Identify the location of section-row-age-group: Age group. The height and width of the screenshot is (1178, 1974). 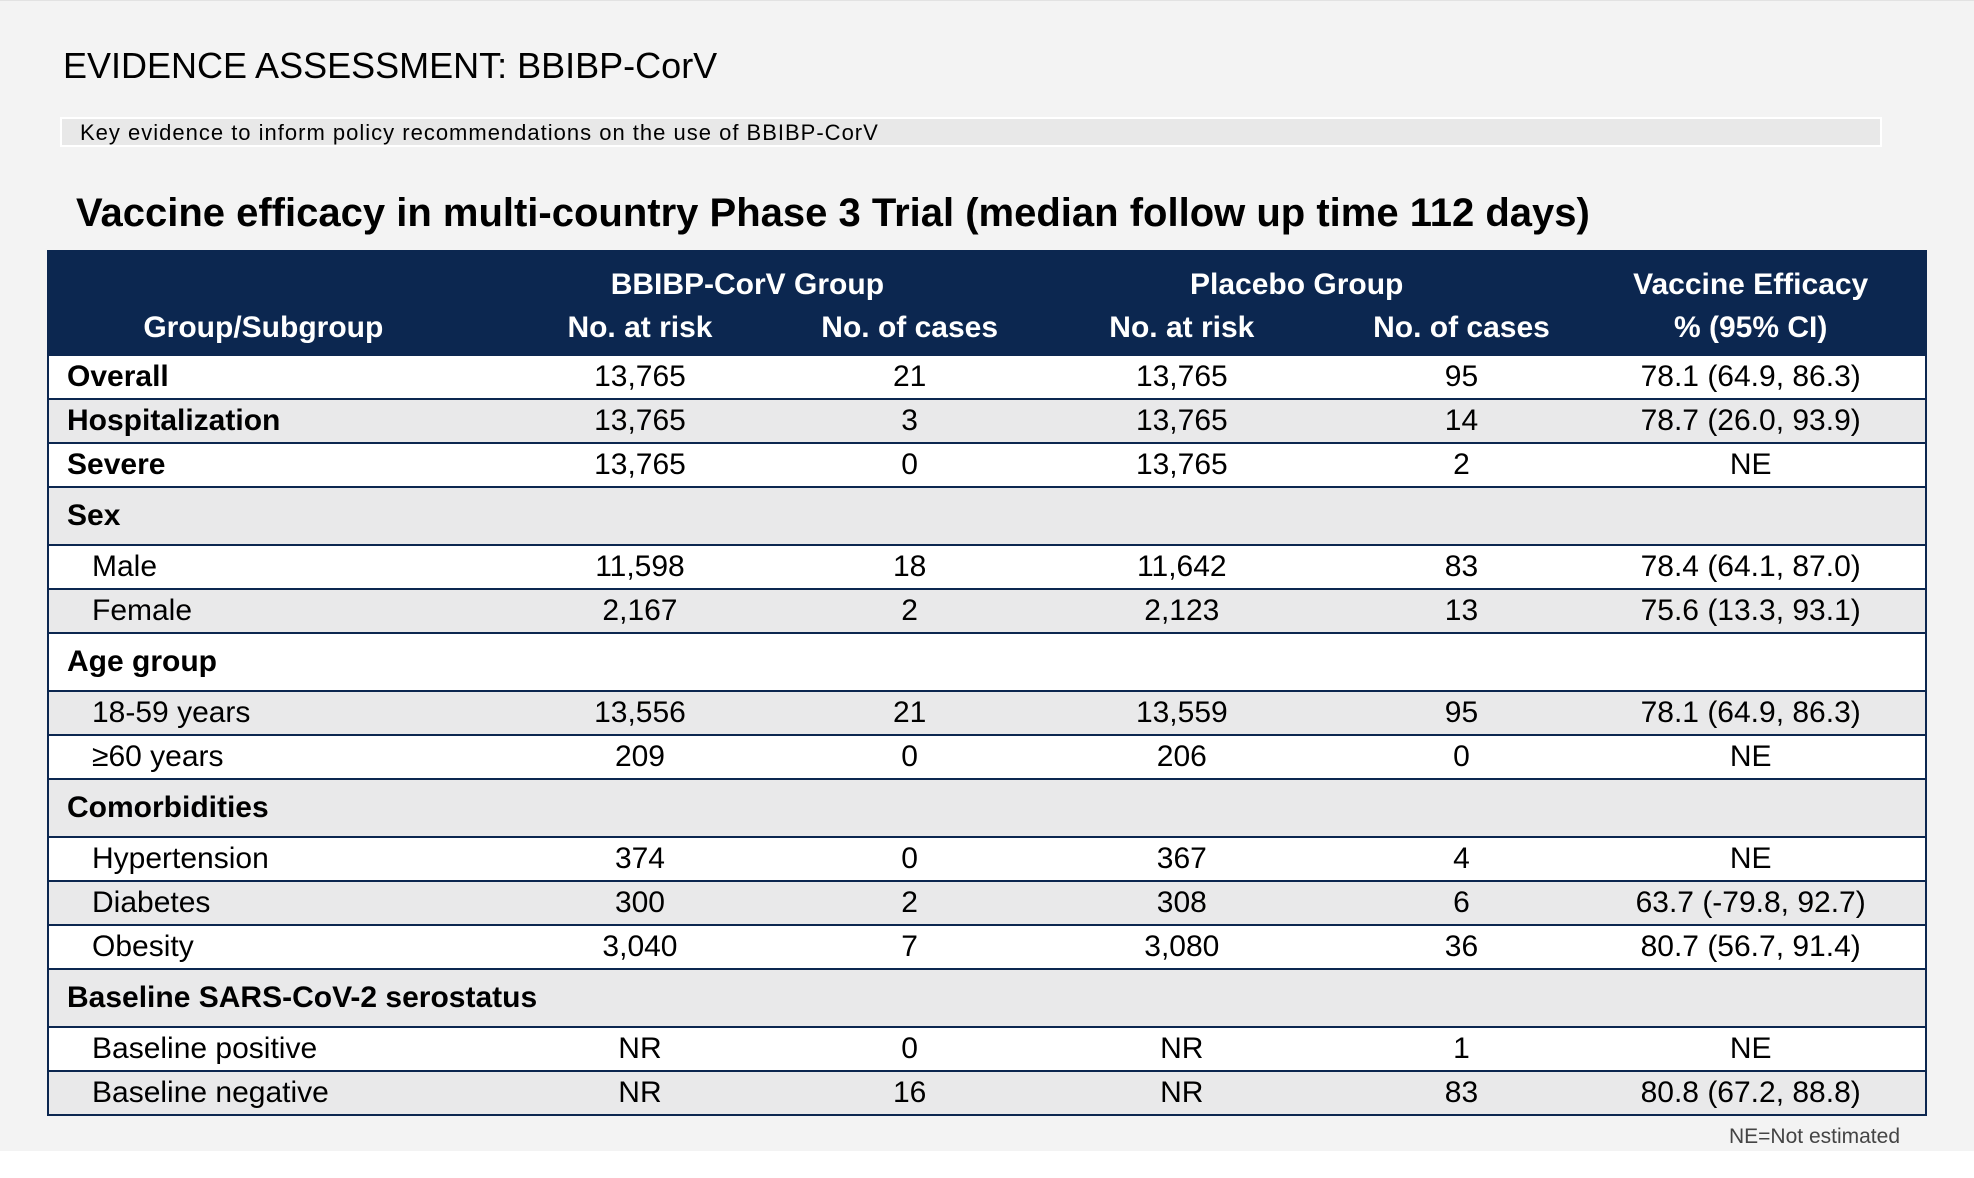
(987, 661).